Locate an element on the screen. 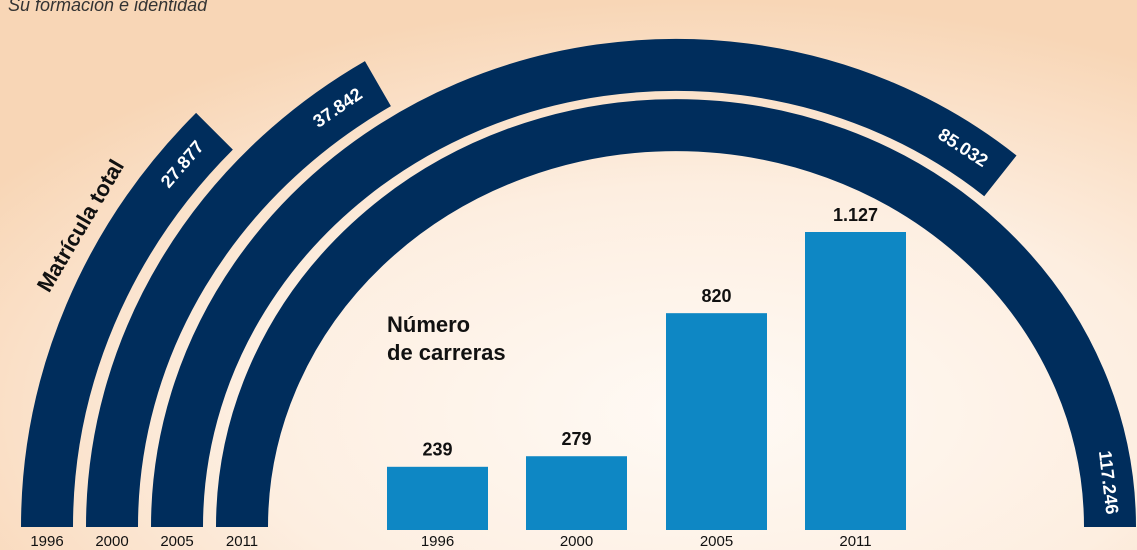 This screenshot has width=1137, height=550. bar-title: Número de carreras is located at coordinates (446, 338).